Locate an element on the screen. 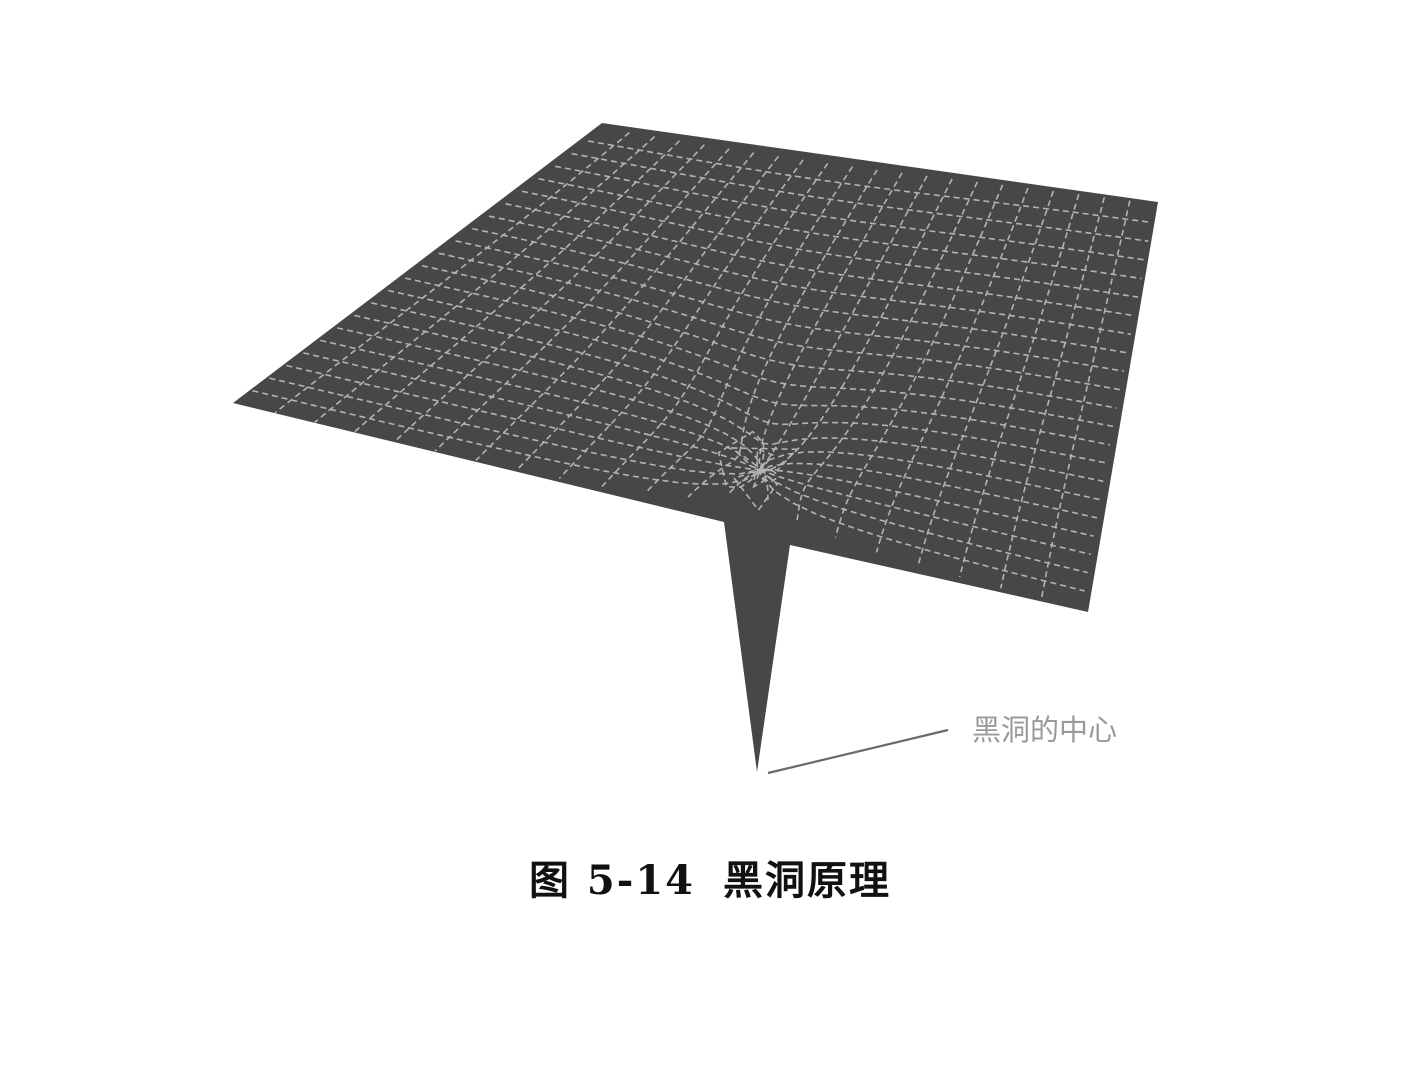 Image resolution: width=1420 pixels, height=1088 pixels. center-leader-line is located at coordinates (858, 751).